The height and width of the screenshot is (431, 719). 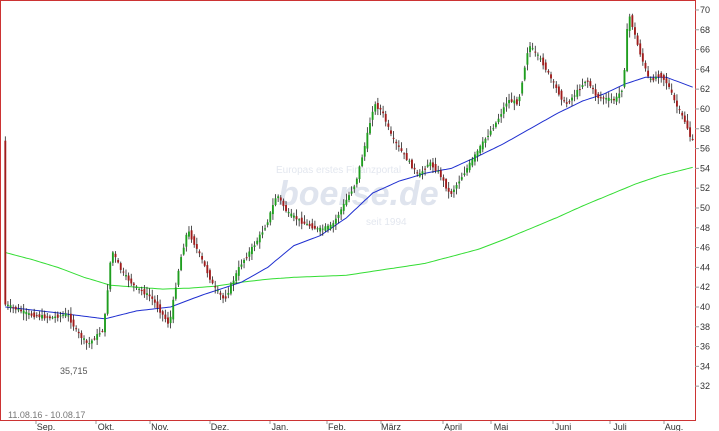 I want to click on x-tick-label: Mai, so click(x=501, y=426).